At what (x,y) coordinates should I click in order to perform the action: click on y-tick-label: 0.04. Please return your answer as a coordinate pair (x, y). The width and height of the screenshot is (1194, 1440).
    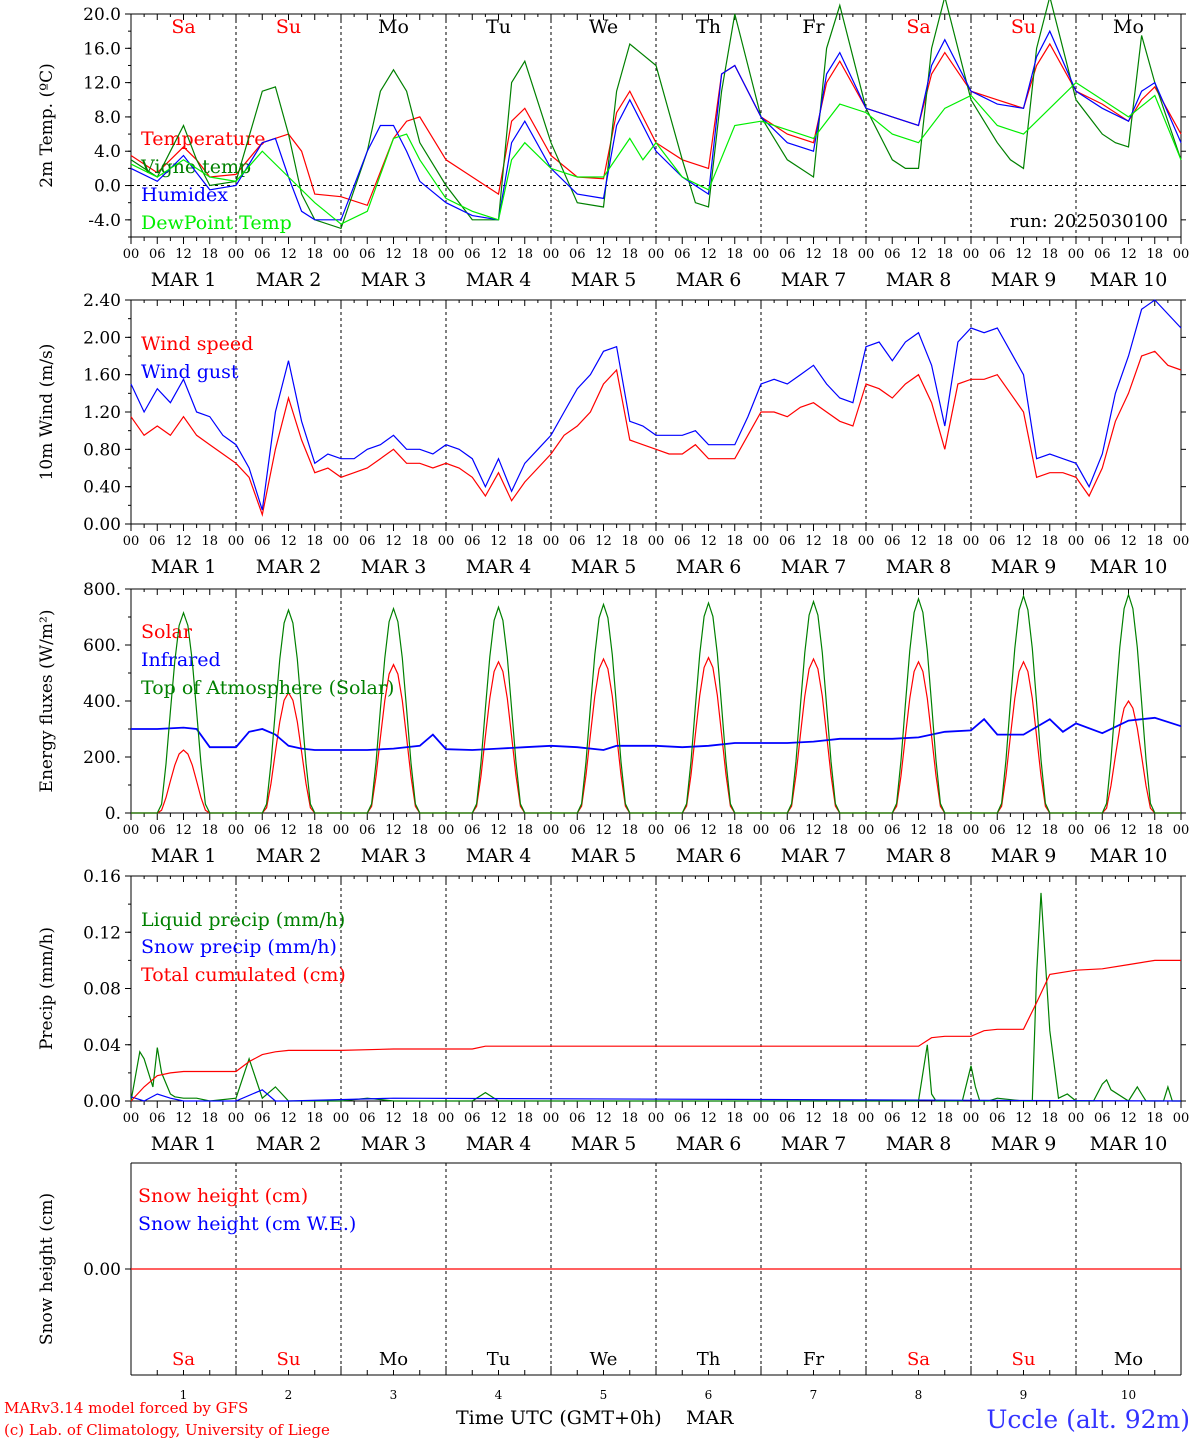
    Looking at the image, I should click on (102, 1046).